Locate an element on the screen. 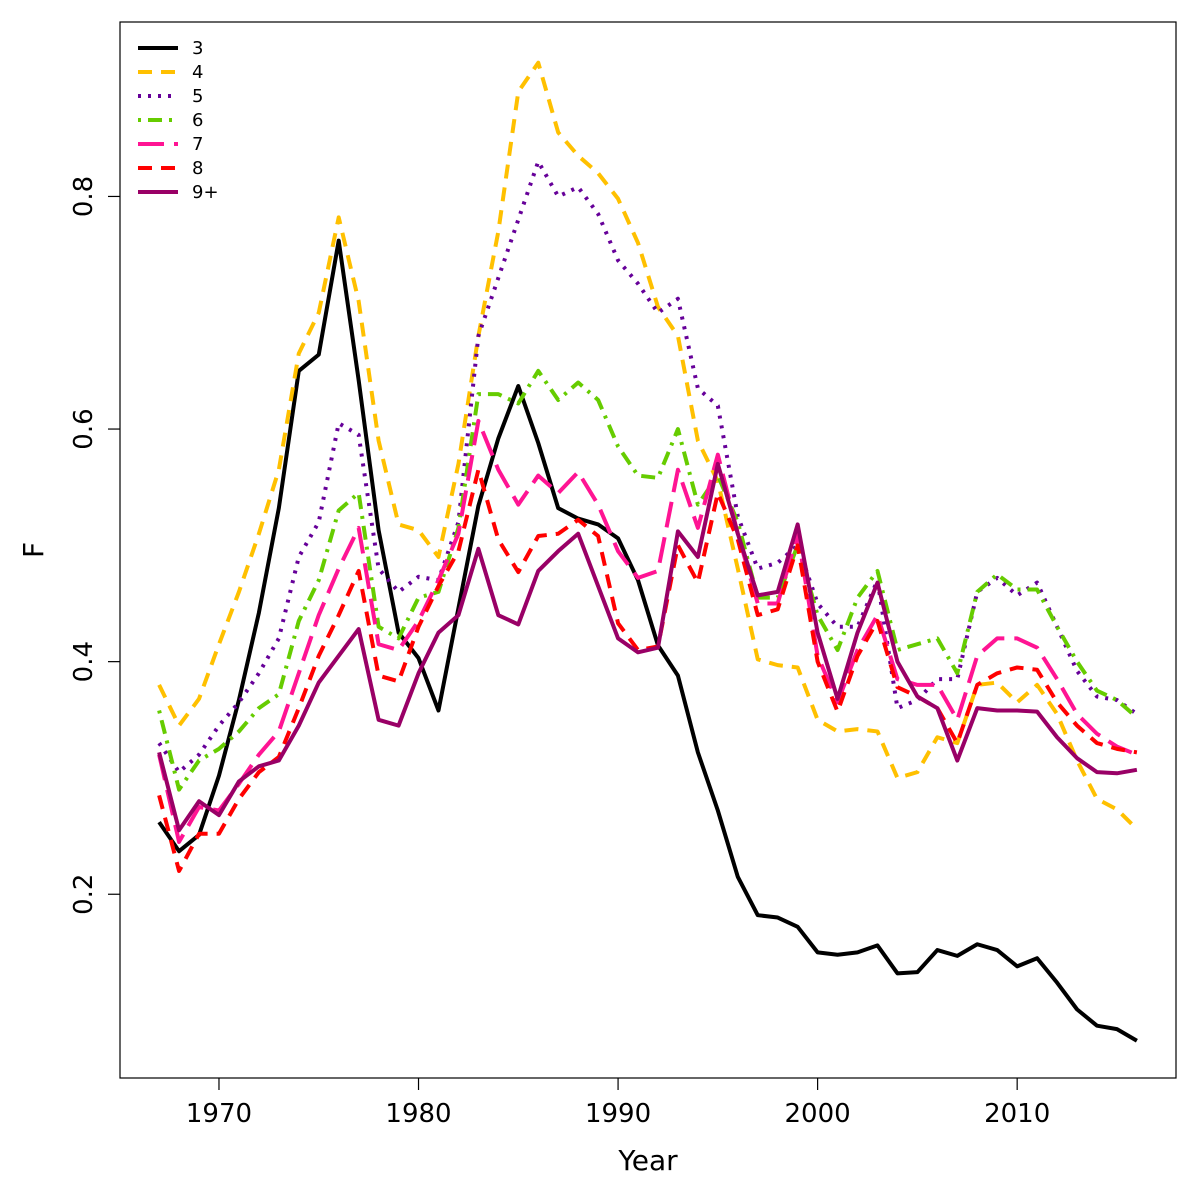 The height and width of the screenshot is (1200, 1200). x-tick-label: 1990 is located at coordinates (618, 1114).